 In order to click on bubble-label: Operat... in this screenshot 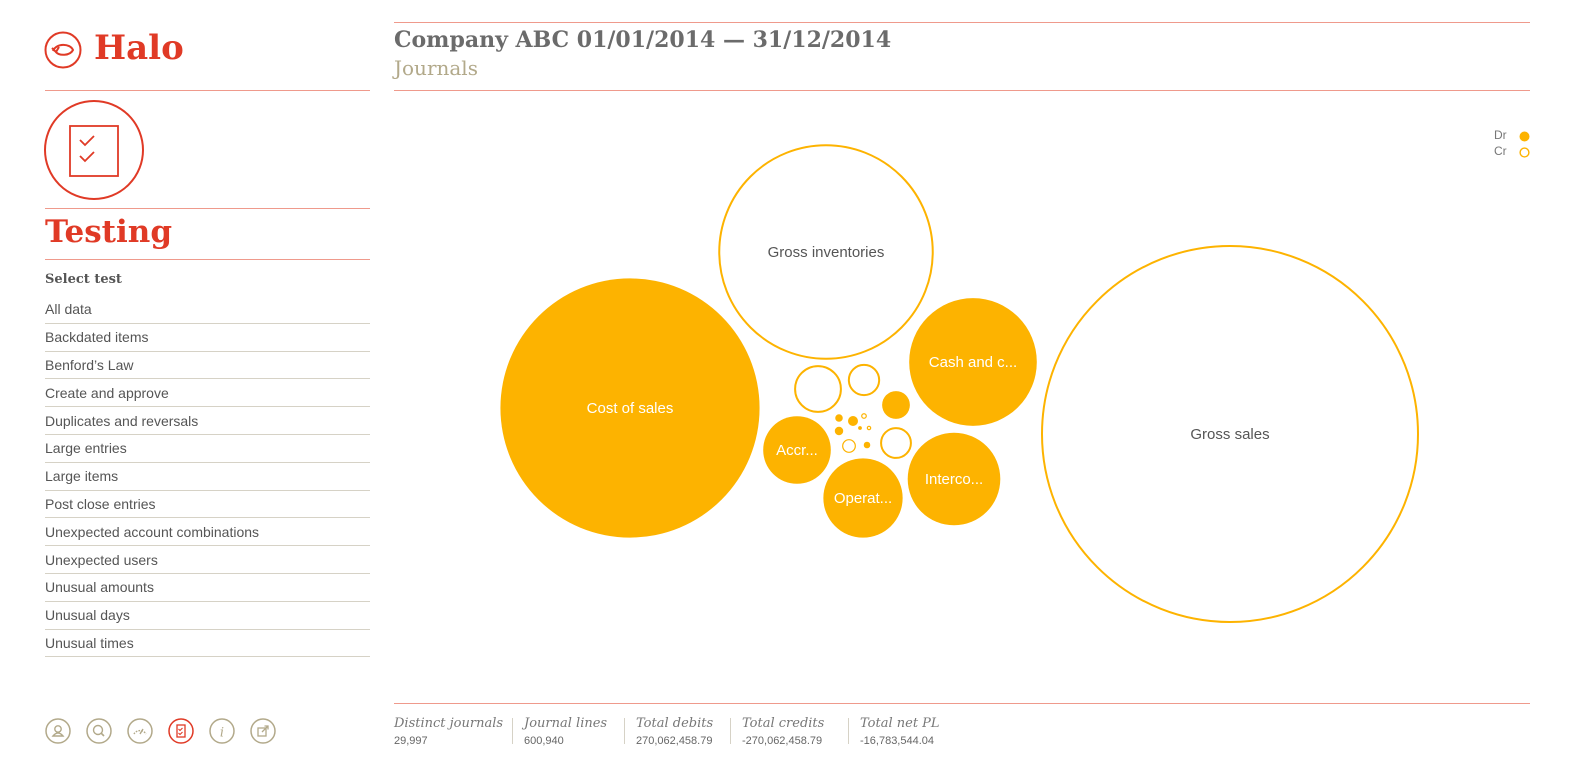, I will do `click(863, 498)`.